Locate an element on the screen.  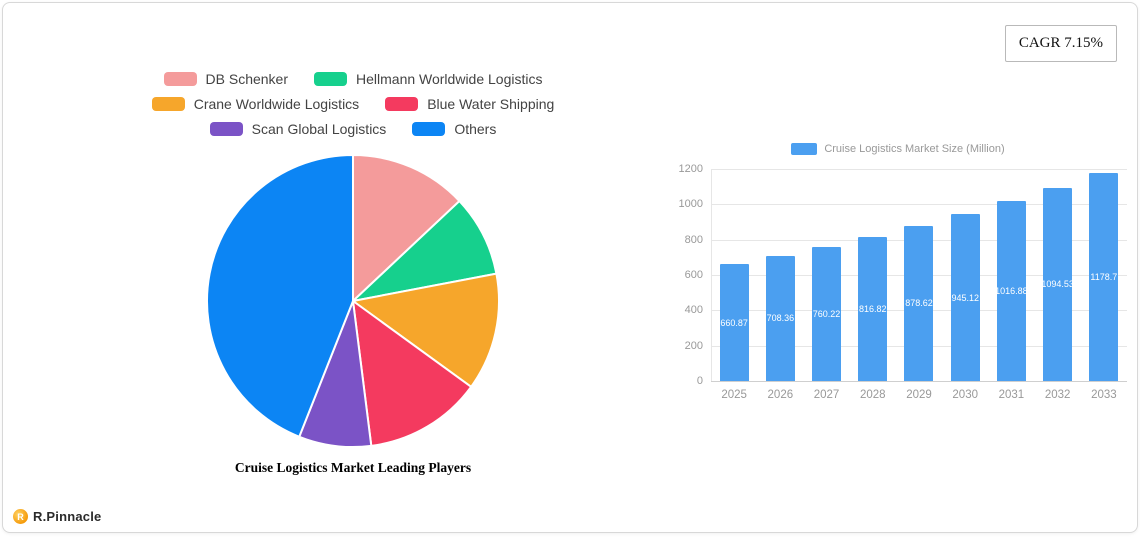
bar-value-label: 945.12 is located at coordinates (965, 297).